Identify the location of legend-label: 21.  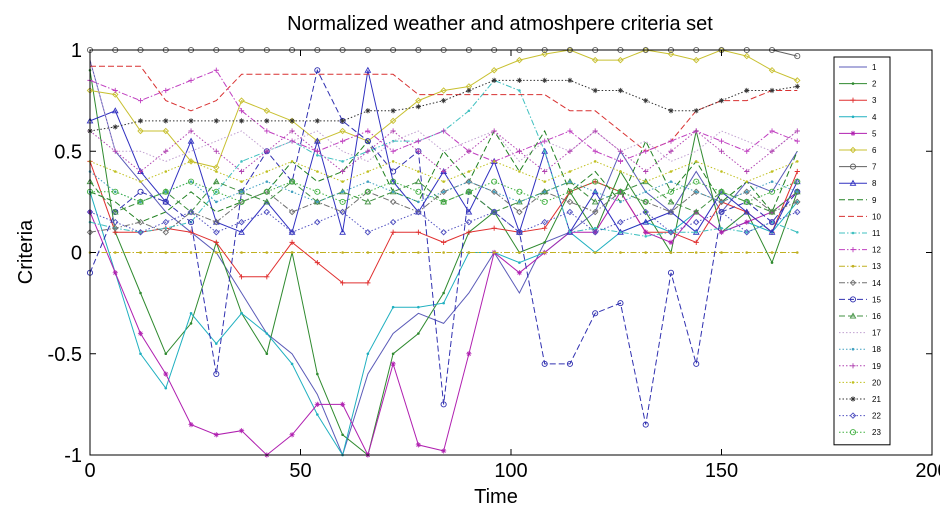
(876, 399).